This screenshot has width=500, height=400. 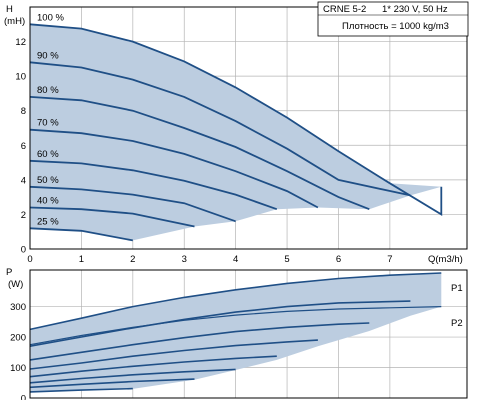 What do you see at coordinates (18, 368) in the screenshot?
I see `power-y-tick: 100` at bounding box center [18, 368].